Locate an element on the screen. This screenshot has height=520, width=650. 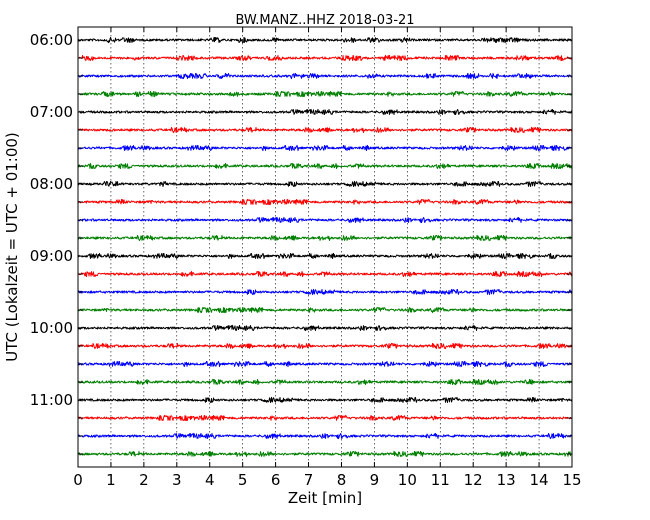
x-tick-label: 2 is located at coordinates (144, 480).